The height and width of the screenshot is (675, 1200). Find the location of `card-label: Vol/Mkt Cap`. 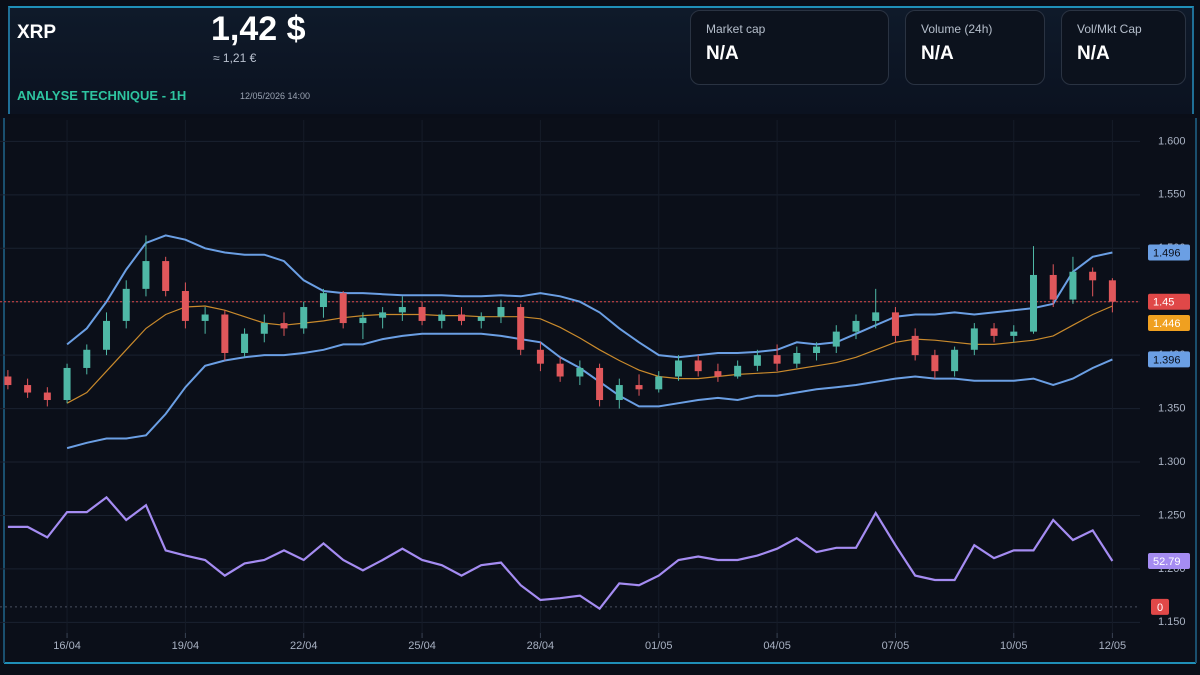

card-label: Vol/Mkt Cap is located at coordinates (1109, 29).